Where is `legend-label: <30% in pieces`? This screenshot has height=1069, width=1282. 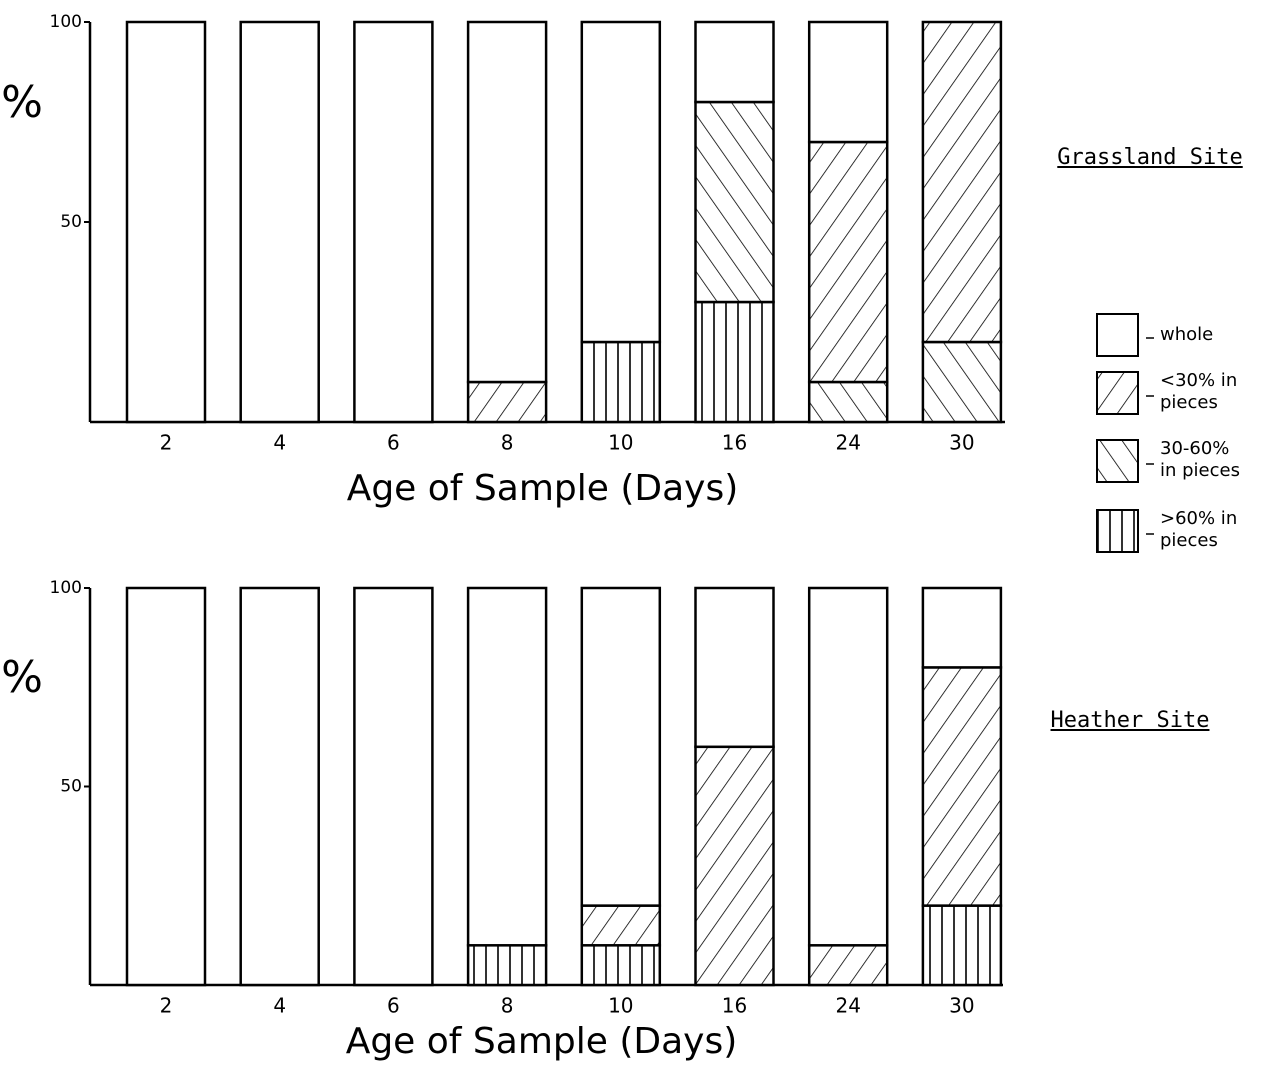 legend-label: <30% in pieces is located at coordinates (1199, 391).